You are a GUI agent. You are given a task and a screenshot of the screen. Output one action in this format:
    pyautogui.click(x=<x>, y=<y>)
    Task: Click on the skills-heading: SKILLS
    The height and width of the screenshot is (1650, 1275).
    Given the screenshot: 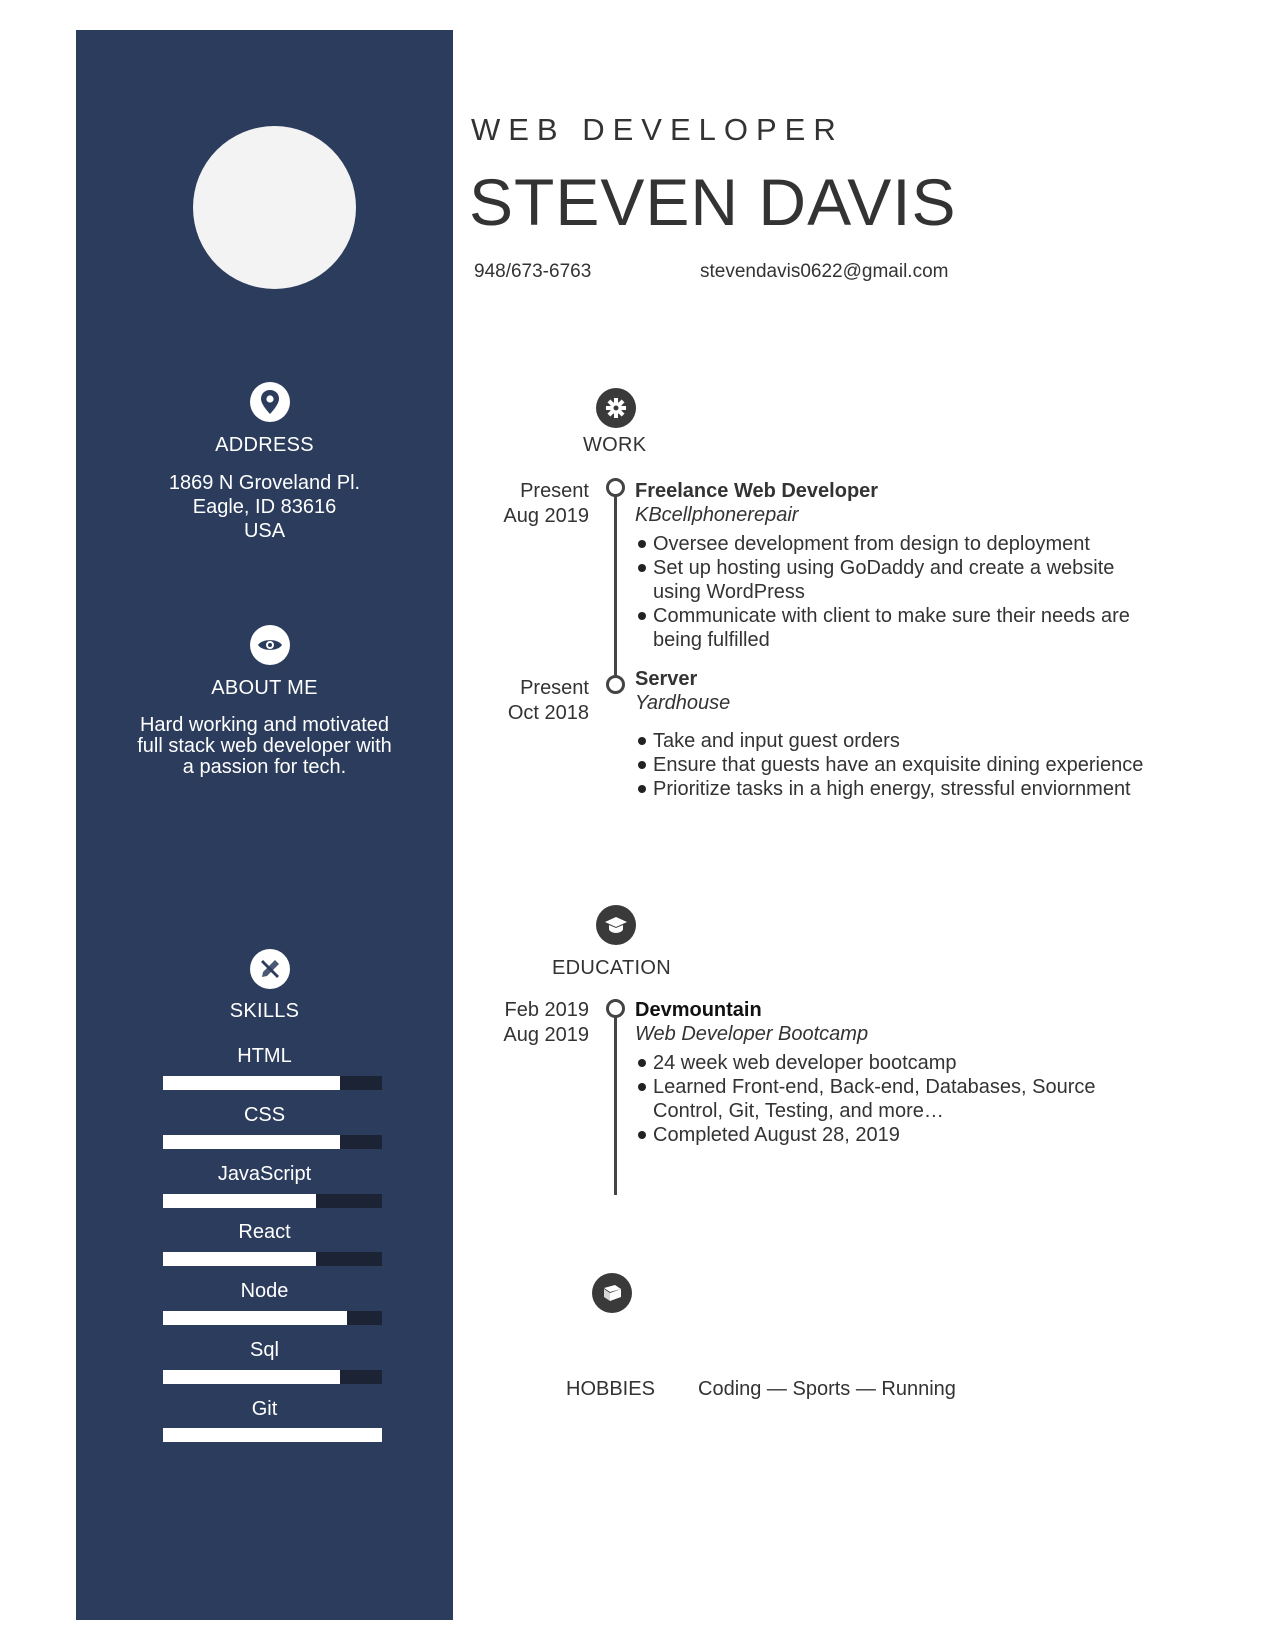 What is the action you would take?
    pyautogui.click(x=264, y=1011)
    